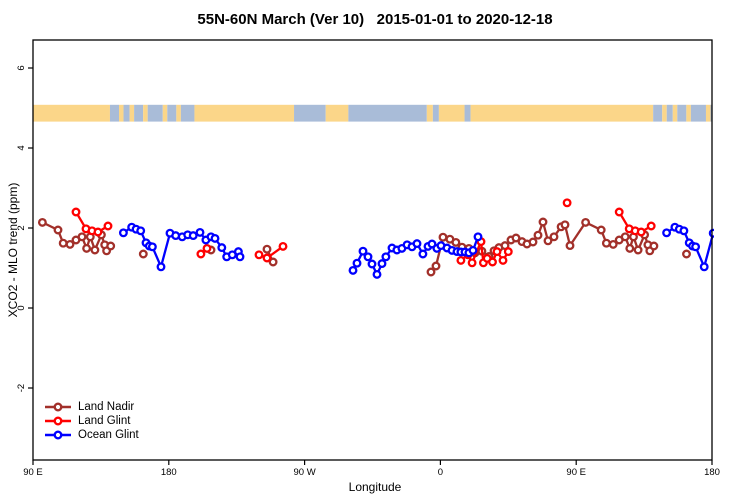  I want to click on legend-item-land-nadir: Land Nadir, so click(91, 407).